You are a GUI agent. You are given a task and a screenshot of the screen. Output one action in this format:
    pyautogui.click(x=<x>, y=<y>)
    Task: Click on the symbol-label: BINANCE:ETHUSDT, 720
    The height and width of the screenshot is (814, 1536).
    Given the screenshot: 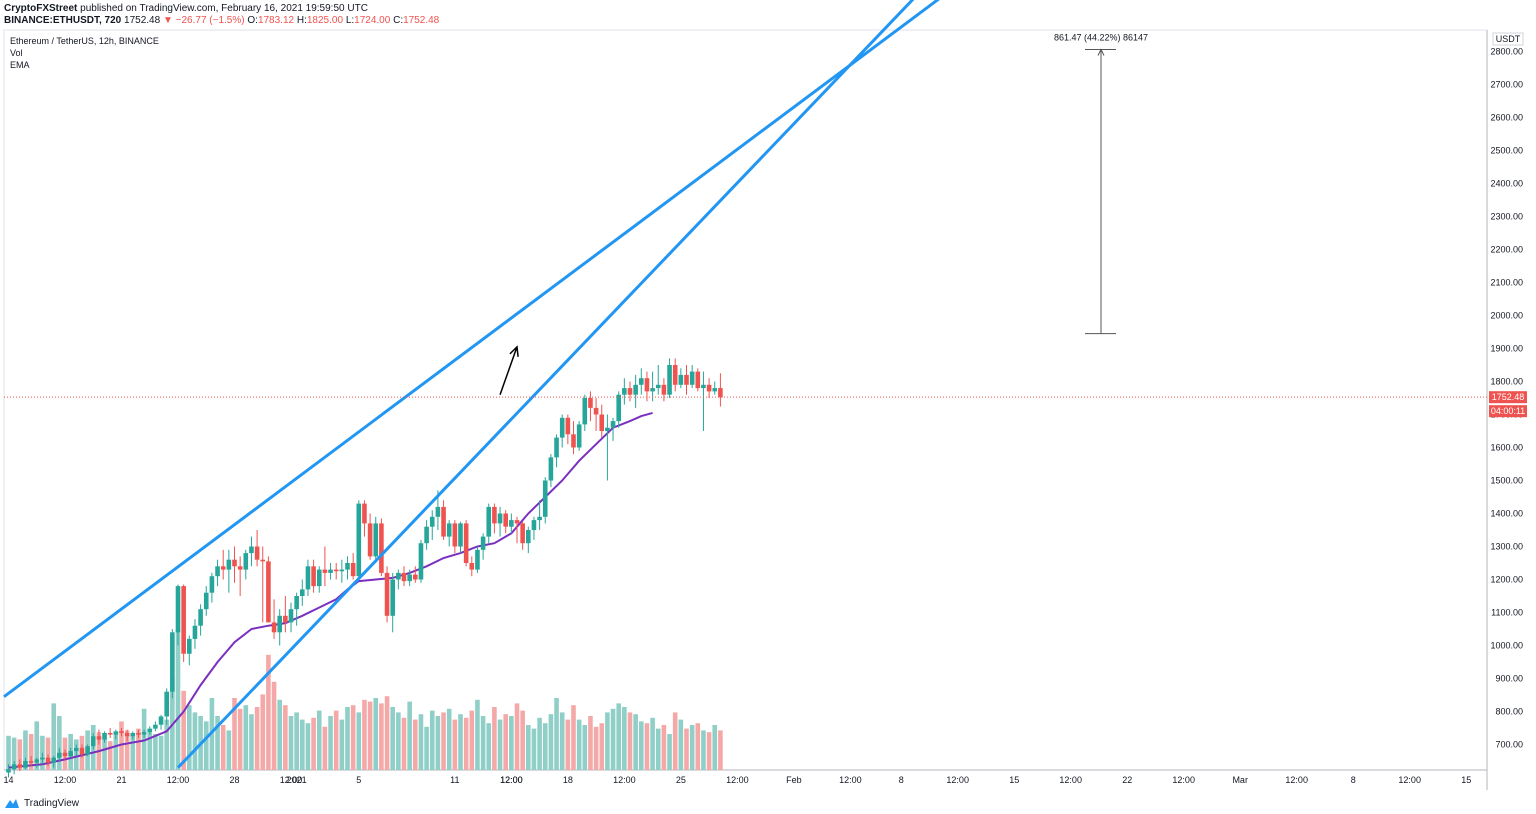 What is the action you would take?
    pyautogui.click(x=63, y=20)
    